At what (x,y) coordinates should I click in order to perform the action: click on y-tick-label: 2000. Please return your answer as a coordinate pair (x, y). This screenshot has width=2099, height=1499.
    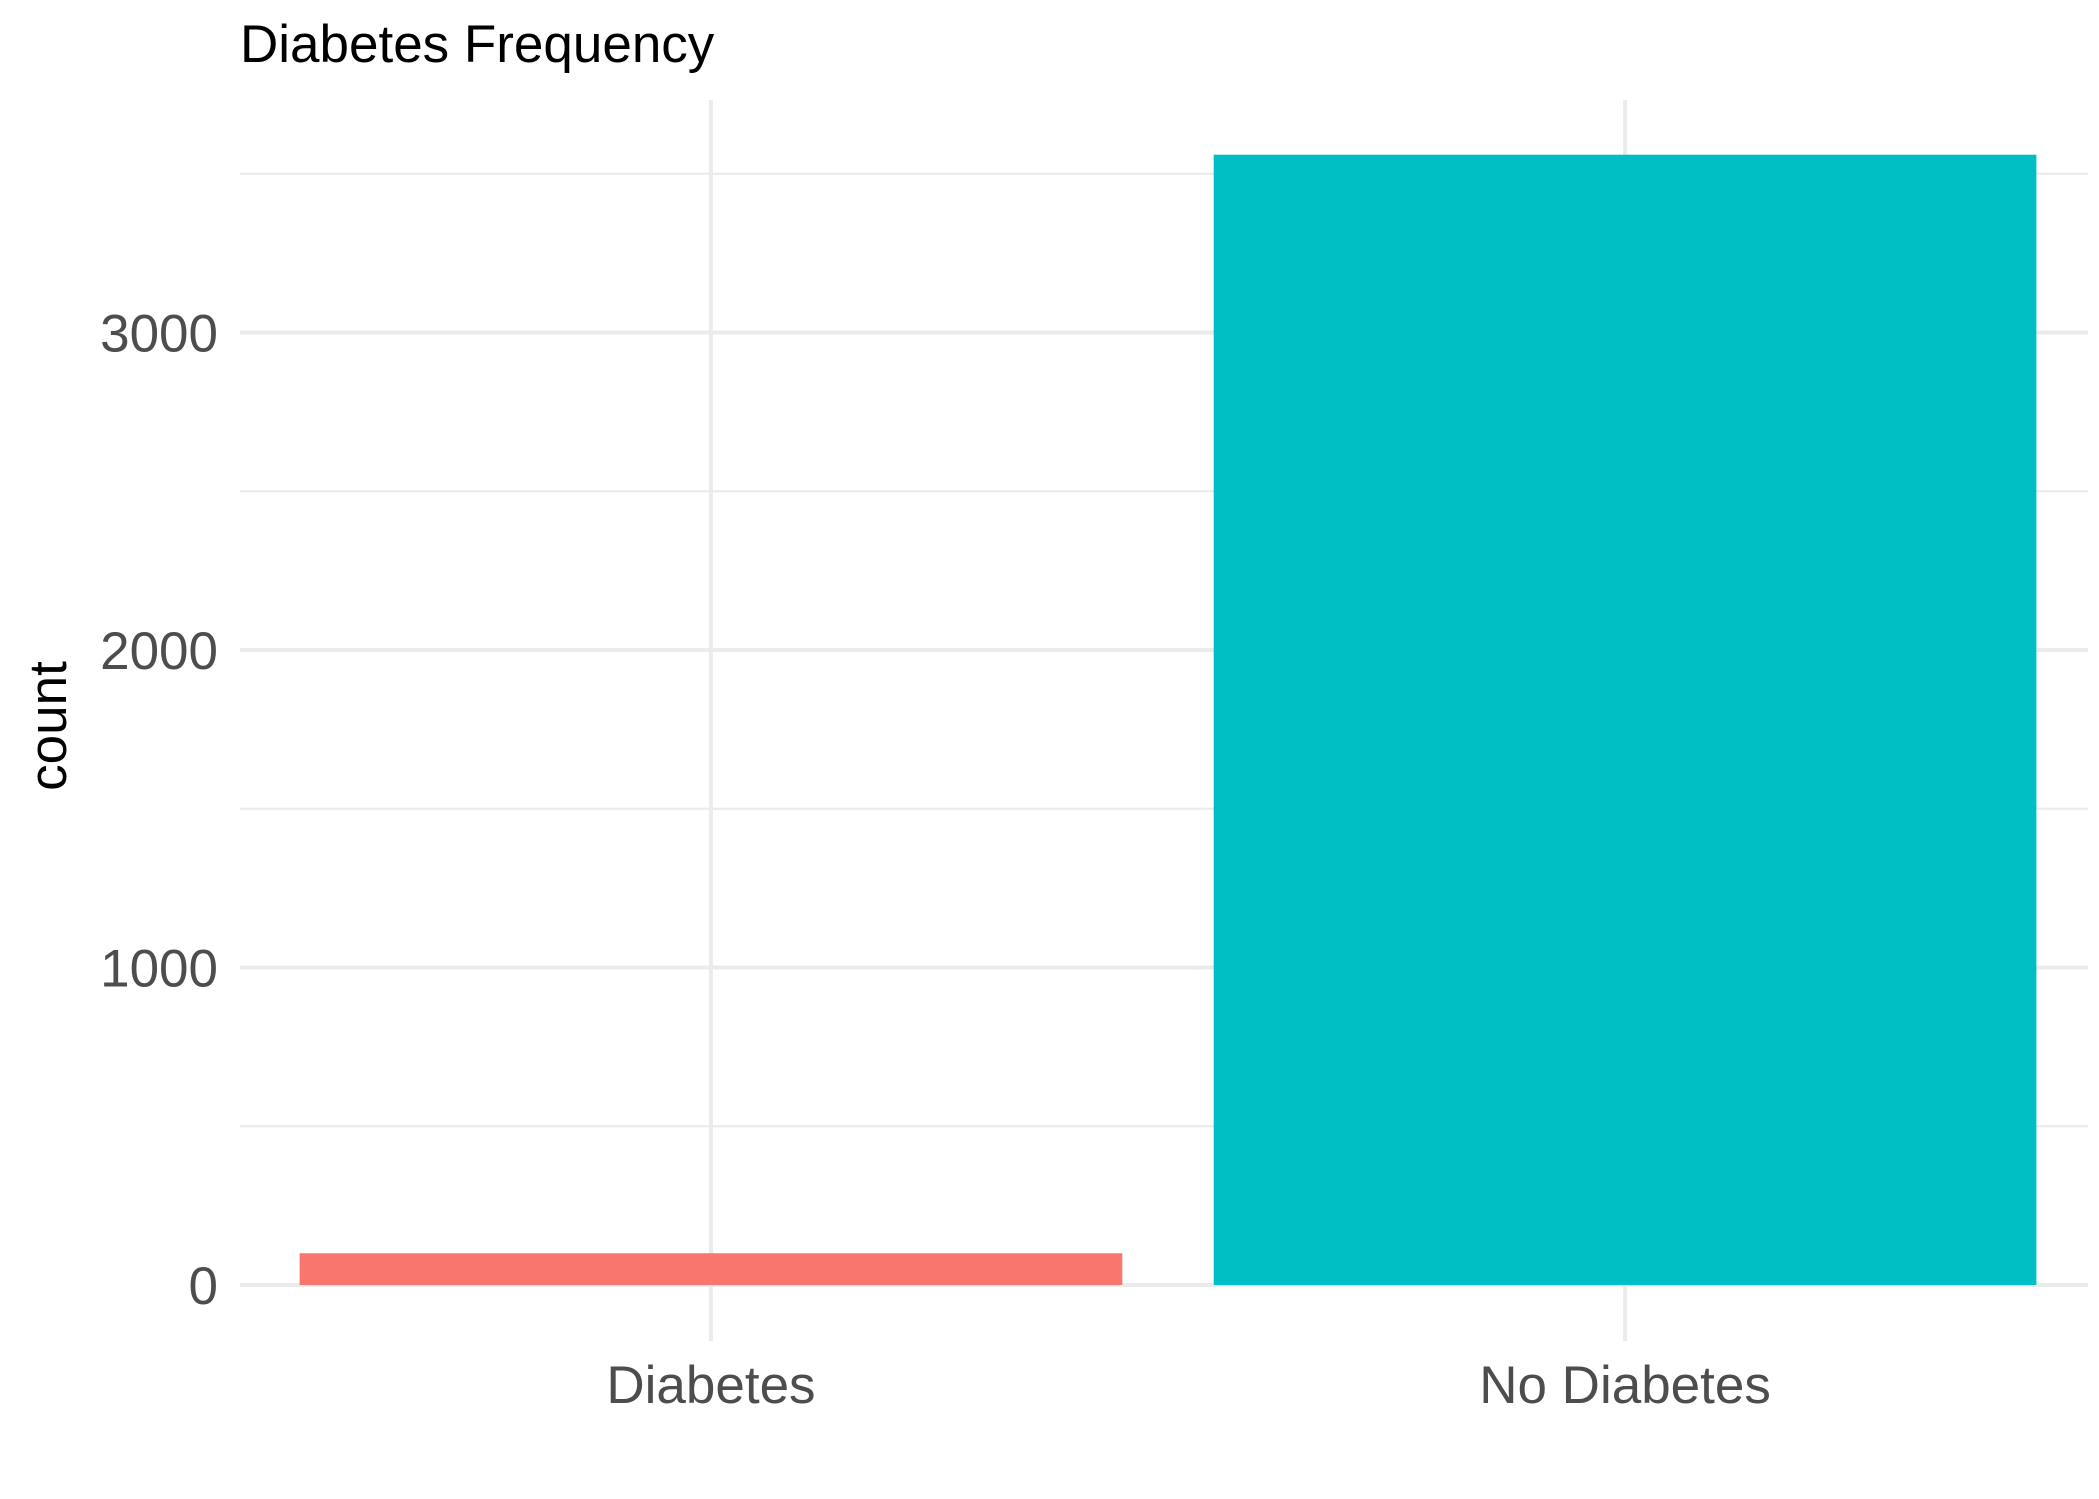
    Looking at the image, I should click on (159, 651).